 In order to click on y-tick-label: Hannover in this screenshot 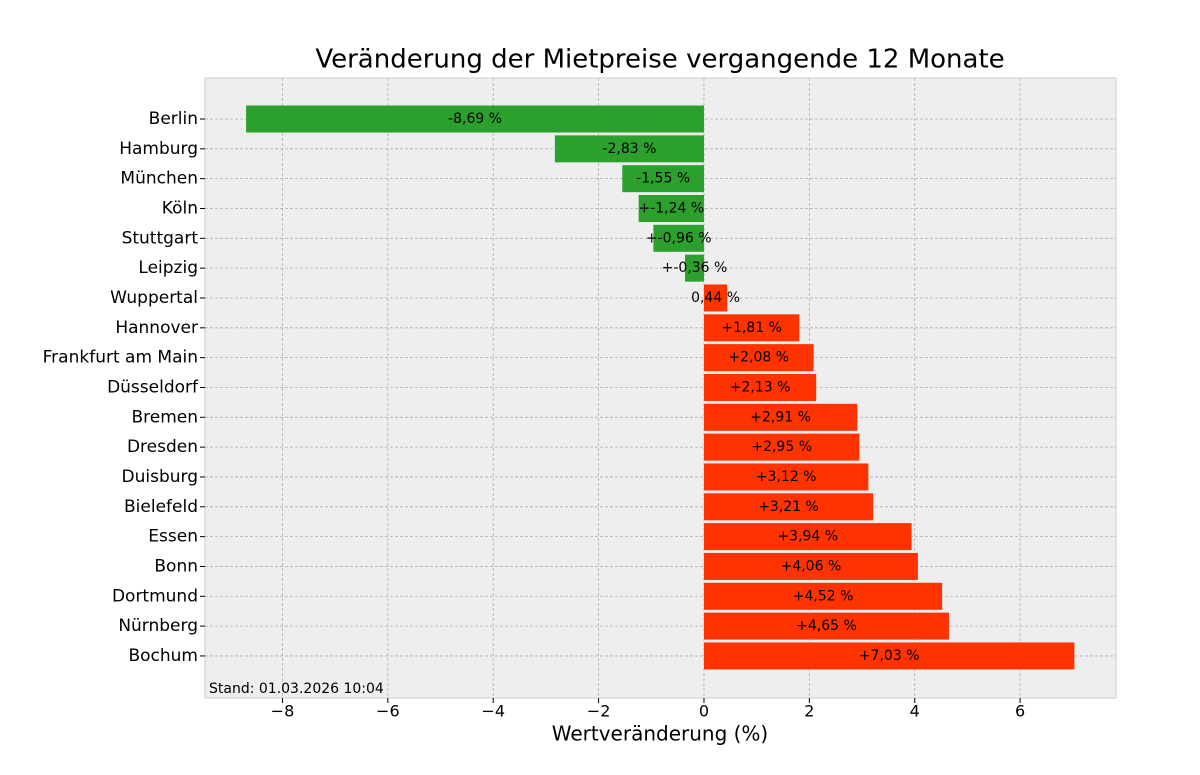, I will do `click(156, 328)`.